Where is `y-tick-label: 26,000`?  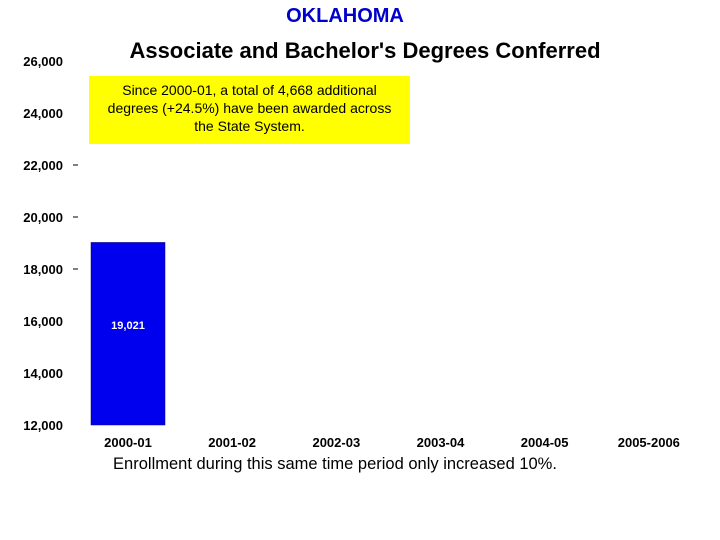 y-tick-label: 26,000 is located at coordinates (43, 61).